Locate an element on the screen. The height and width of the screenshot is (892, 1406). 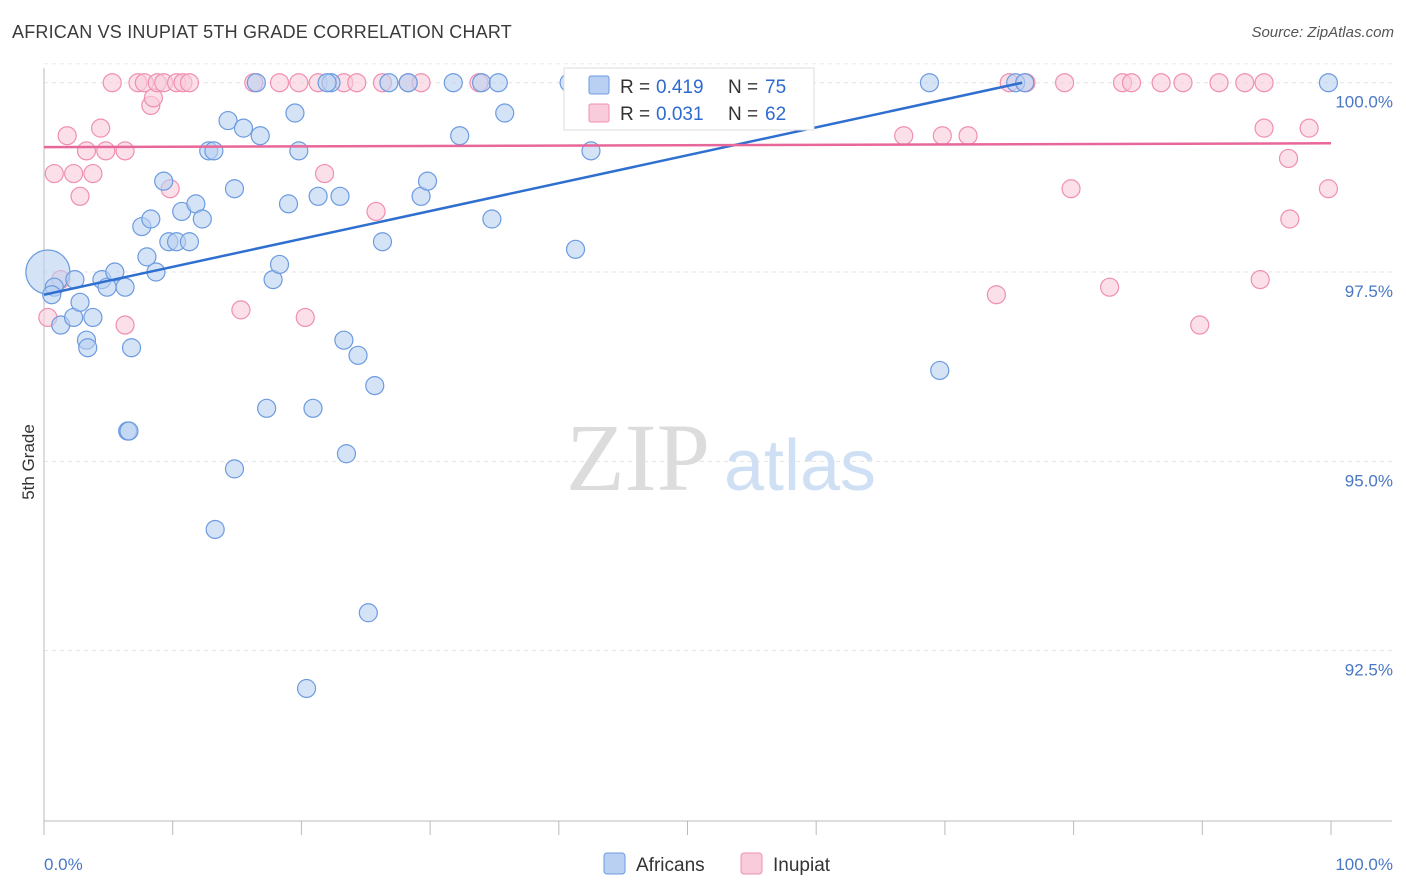
y-tick-label: 100.0% is located at coordinates (1364, 102).